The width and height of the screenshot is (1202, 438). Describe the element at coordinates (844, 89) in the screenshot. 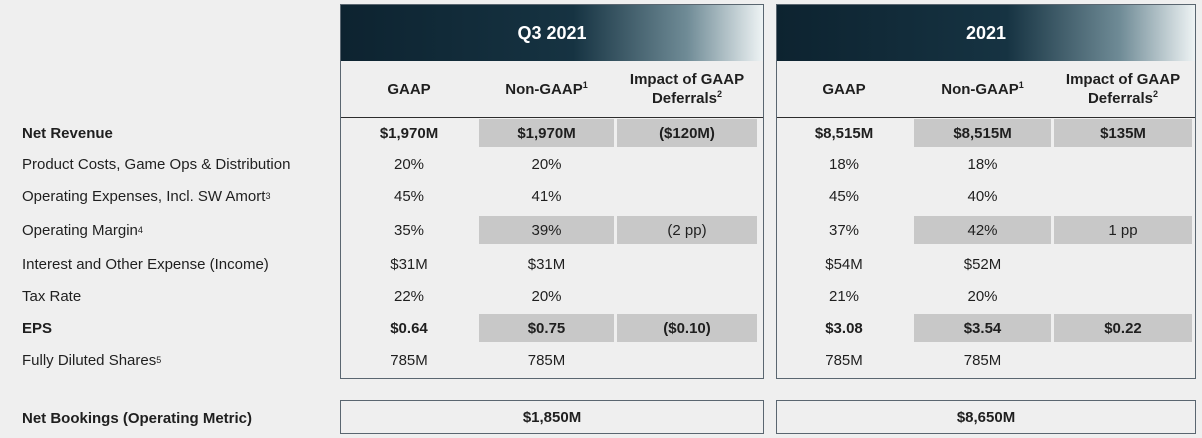

I see `fy-col-gaap: GAAP` at that location.